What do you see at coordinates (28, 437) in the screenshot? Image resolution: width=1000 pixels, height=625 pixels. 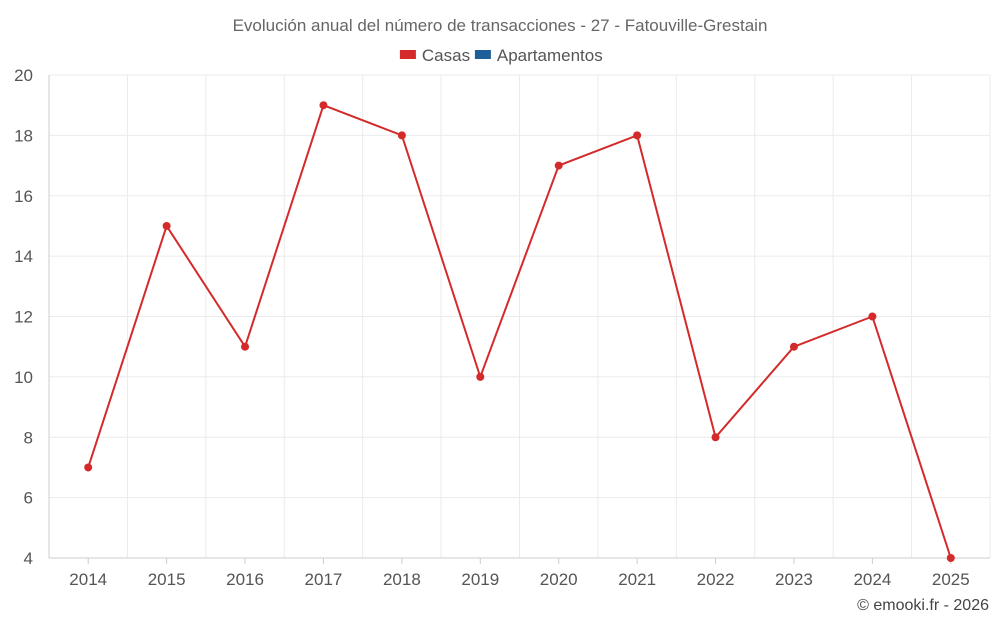 I see `y-tick-label: 8` at bounding box center [28, 437].